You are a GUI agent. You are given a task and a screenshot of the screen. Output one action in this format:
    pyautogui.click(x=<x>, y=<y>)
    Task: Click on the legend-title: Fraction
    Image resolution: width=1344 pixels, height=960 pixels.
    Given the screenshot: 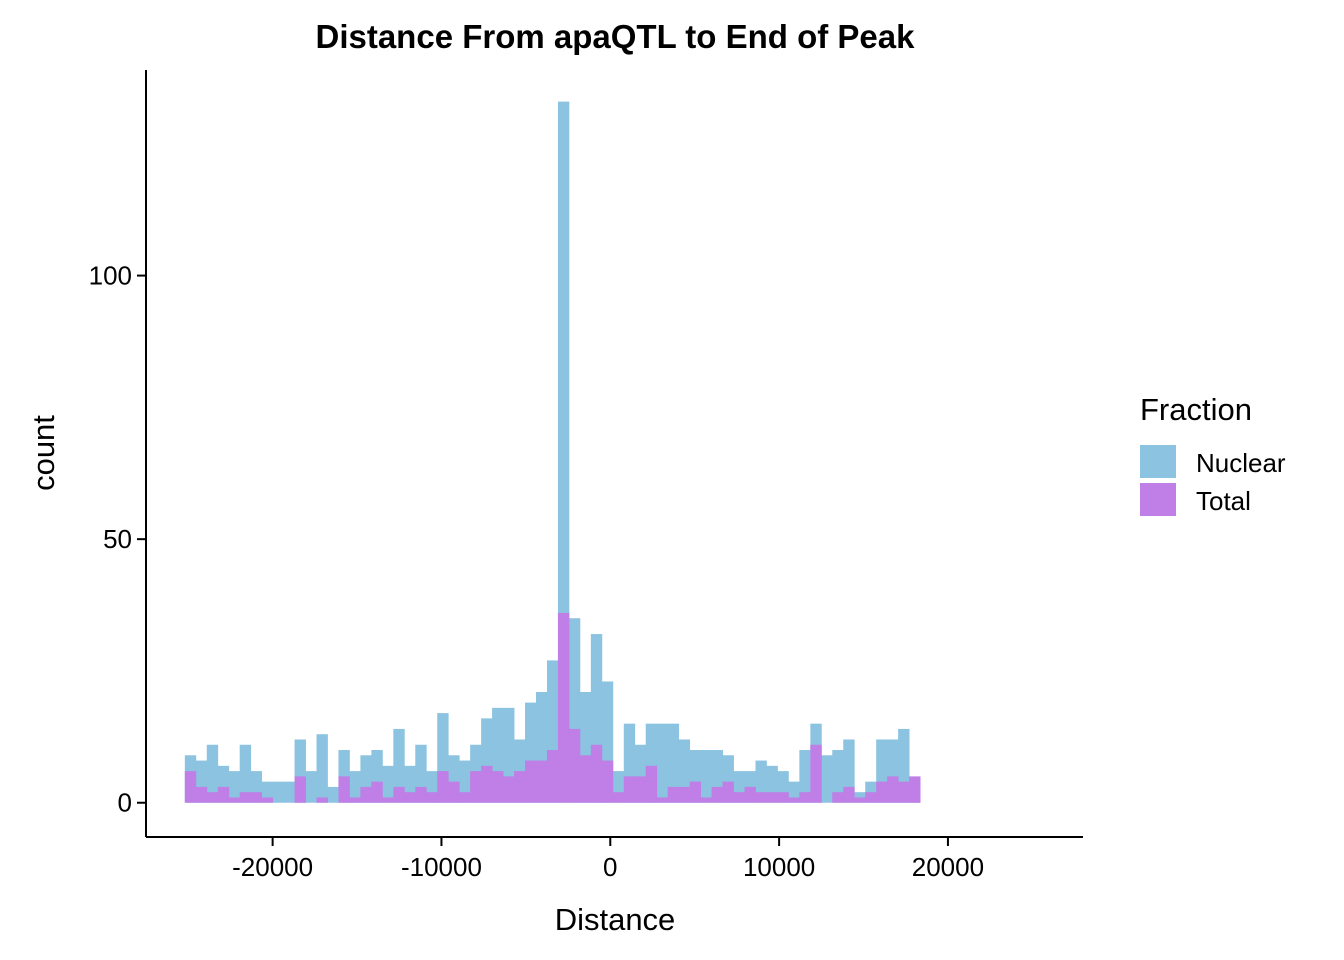 What is the action you would take?
    pyautogui.click(x=1196, y=409)
    